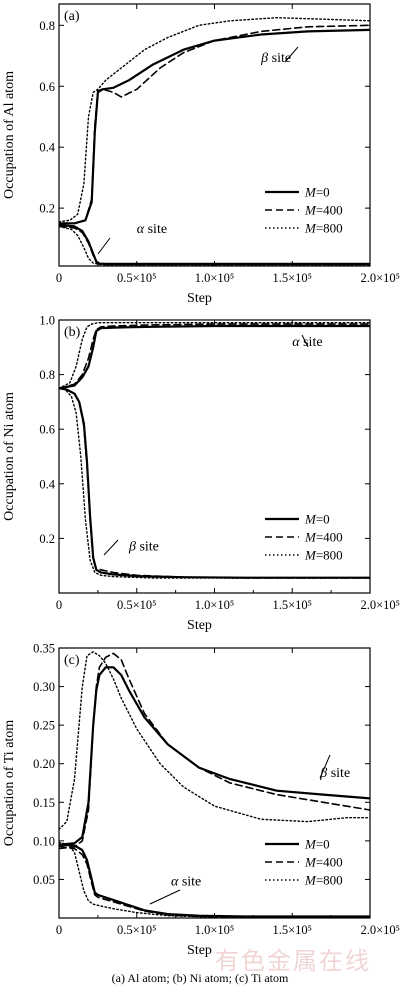 Image resolution: width=400 pixels, height=993 pixels. Describe the element at coordinates (293, 961) in the screenshot. I see `watermark: 有色金属在线` at that location.